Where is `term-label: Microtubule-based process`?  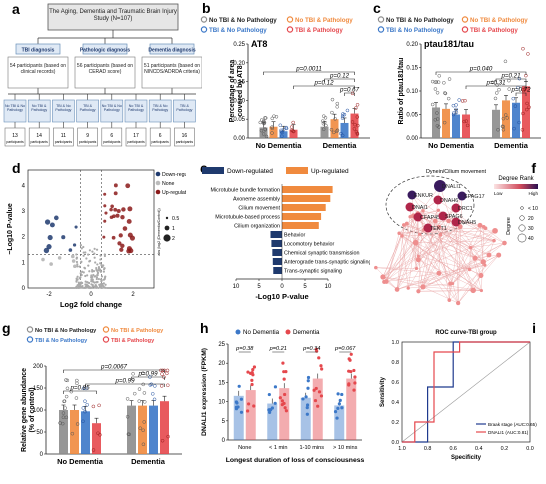 term-label: Microtubule-based process is located at coordinates (247, 218).